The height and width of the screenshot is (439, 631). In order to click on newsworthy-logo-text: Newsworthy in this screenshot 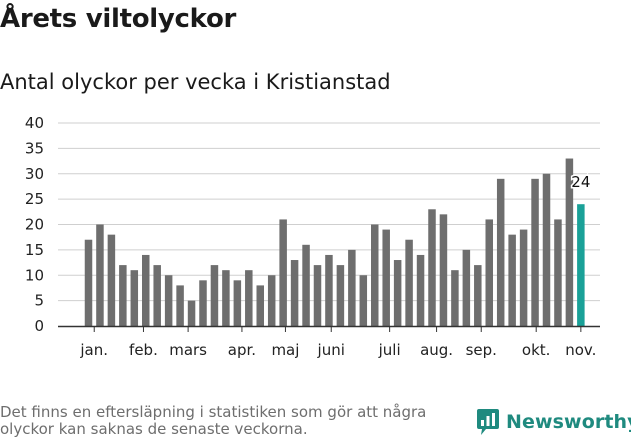, I will do `click(568, 422)`.